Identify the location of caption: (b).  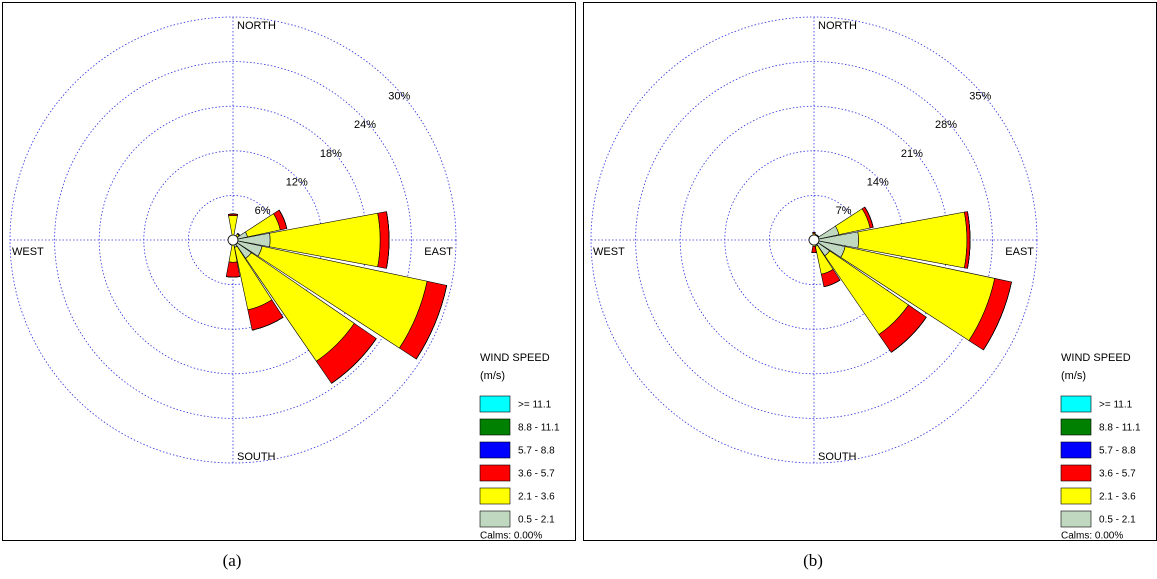
(813, 560).